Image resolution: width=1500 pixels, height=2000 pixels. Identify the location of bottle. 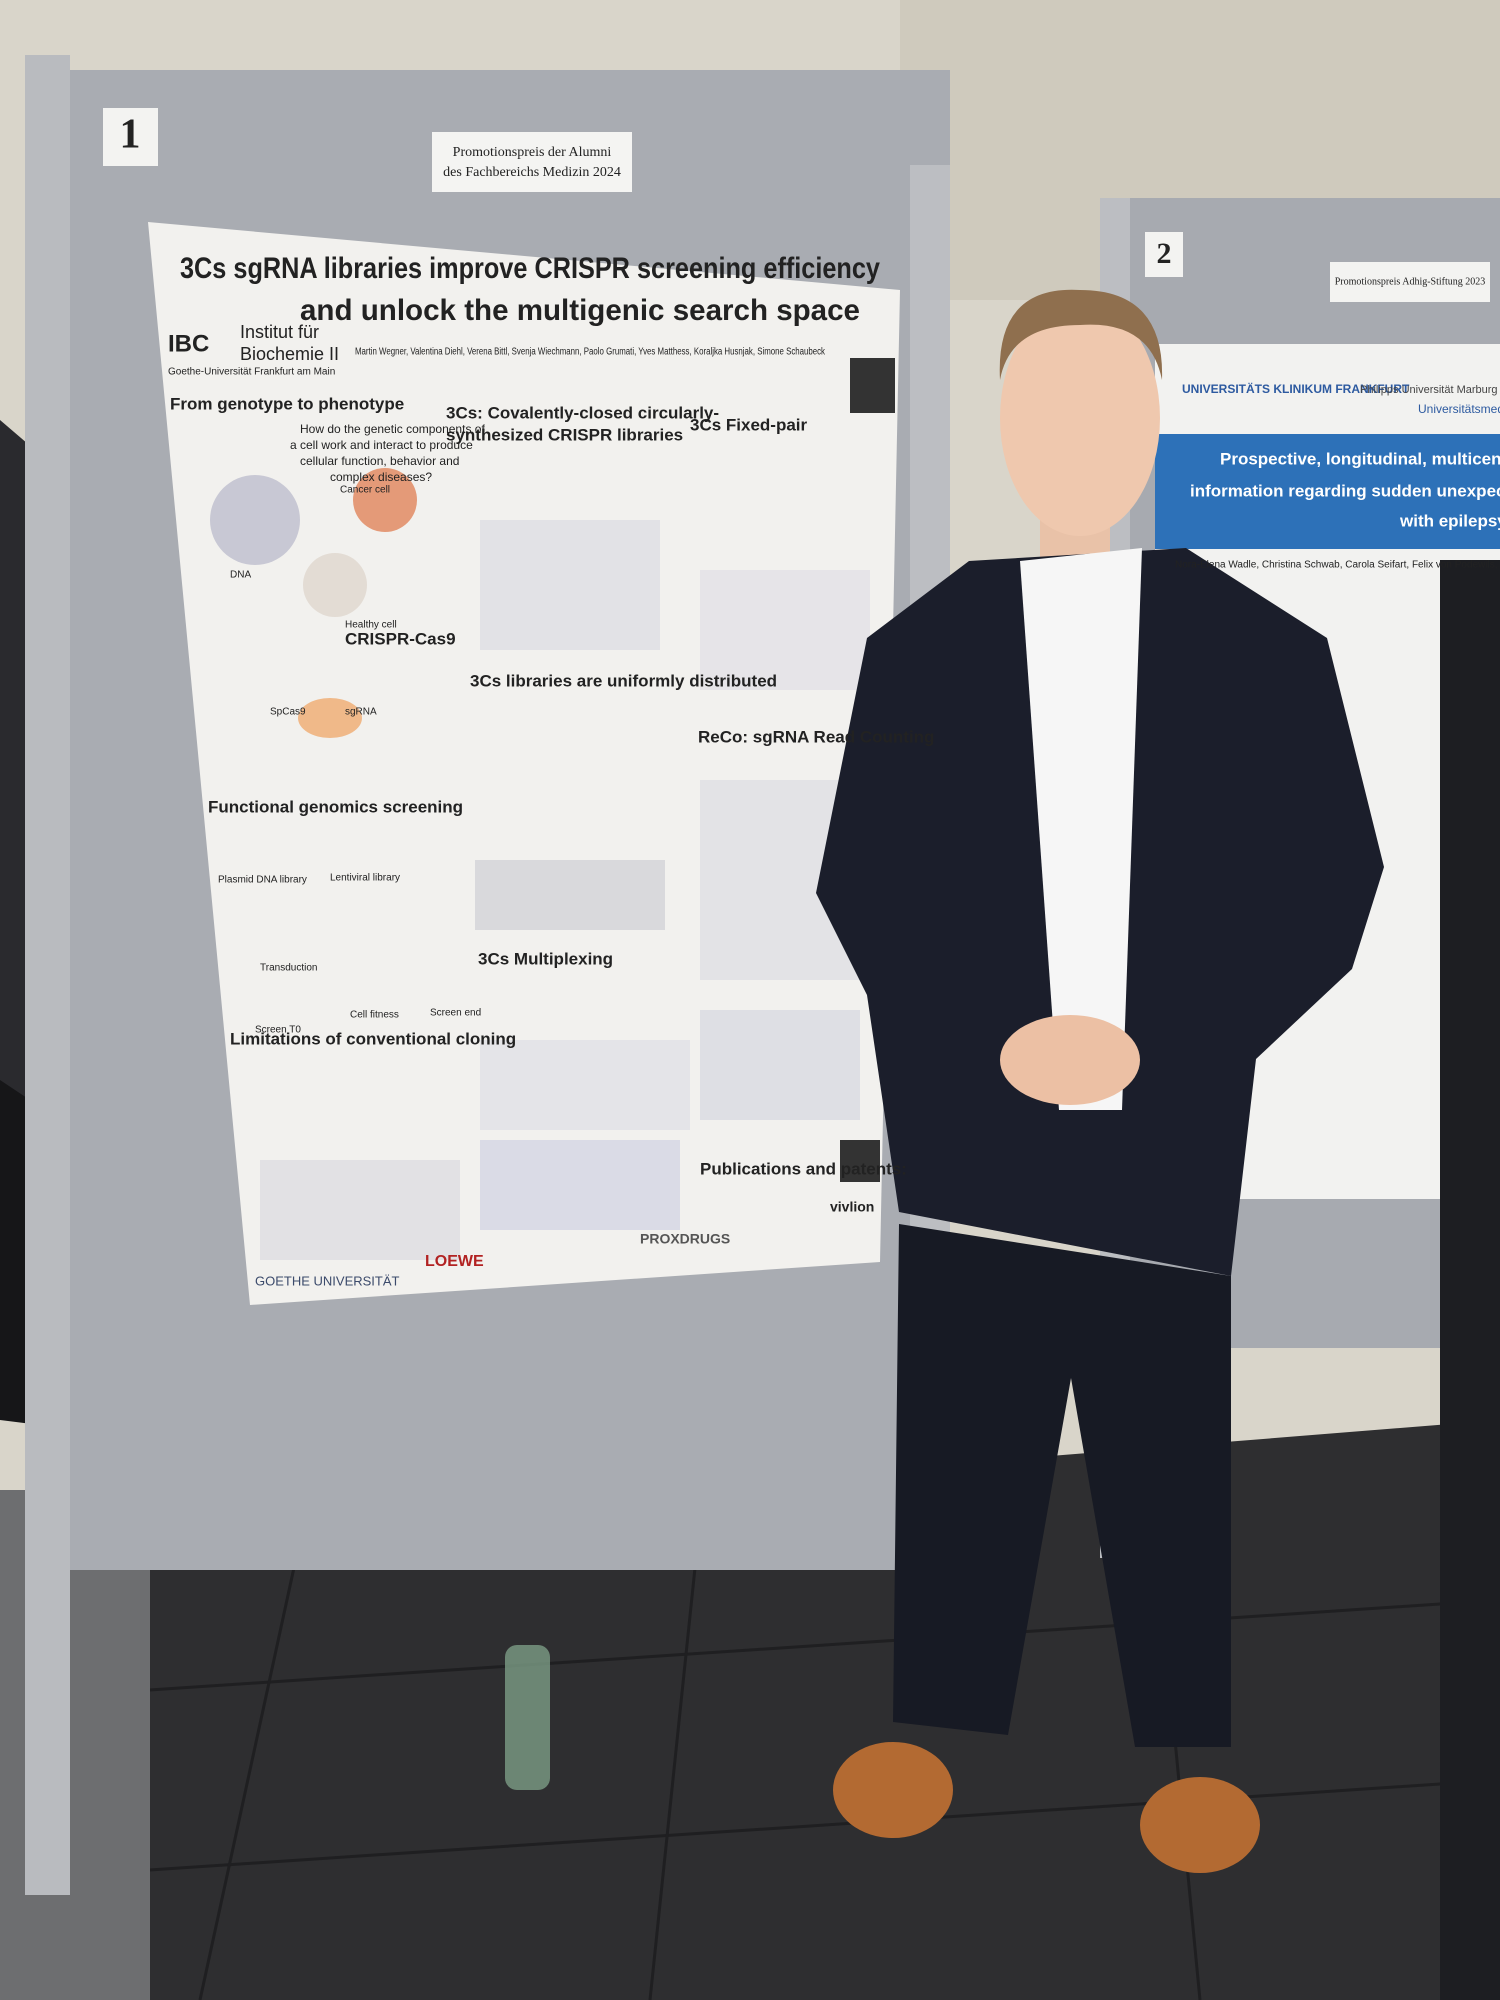
(527, 1717).